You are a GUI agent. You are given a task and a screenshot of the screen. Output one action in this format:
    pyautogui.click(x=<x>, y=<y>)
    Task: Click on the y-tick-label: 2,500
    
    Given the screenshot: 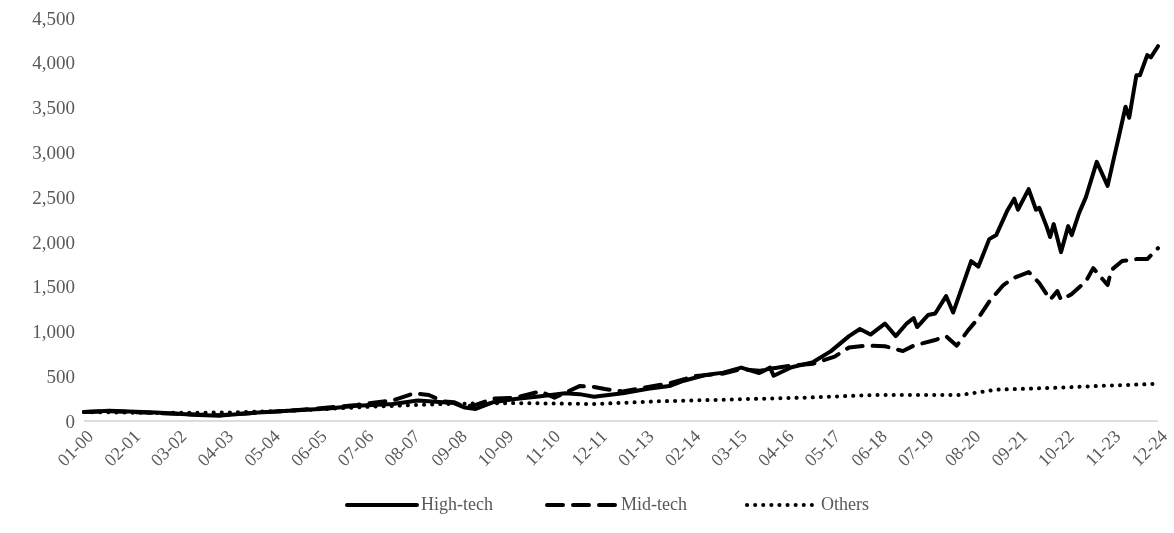 What is the action you would take?
    pyautogui.click(x=53, y=197)
    